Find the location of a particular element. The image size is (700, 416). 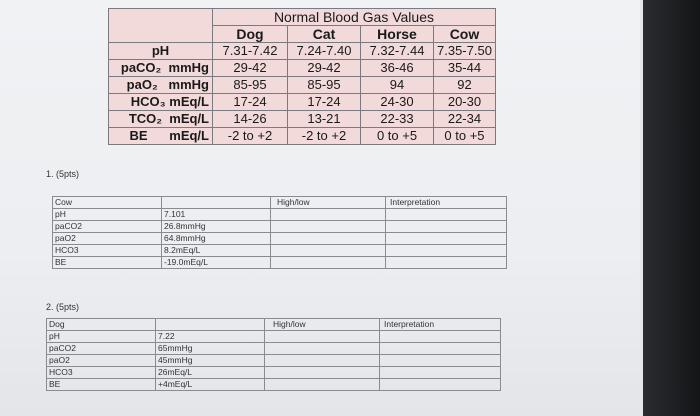

q1-interp-be is located at coordinates (446, 262).